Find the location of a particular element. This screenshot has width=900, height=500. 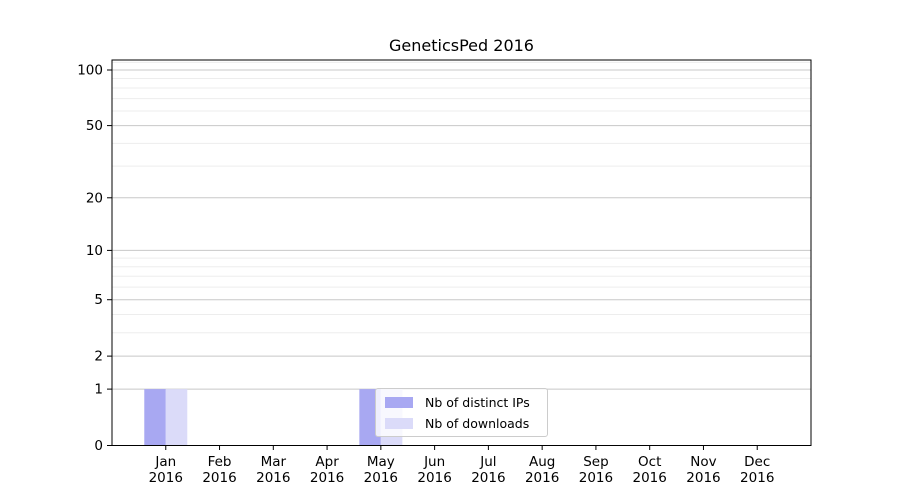

y-tick-label: 50 is located at coordinates (94, 126).